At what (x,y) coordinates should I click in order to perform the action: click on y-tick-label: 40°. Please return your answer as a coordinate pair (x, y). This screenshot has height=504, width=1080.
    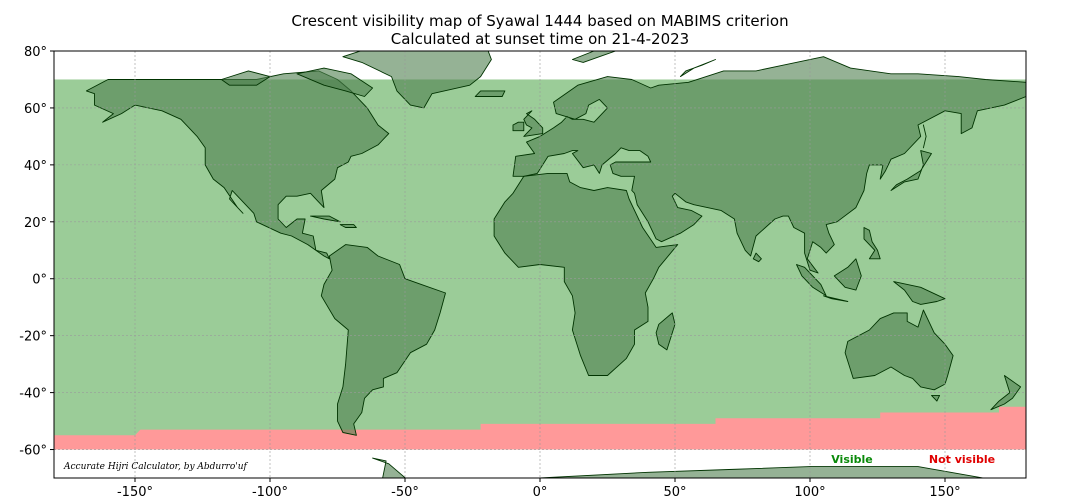
    Looking at the image, I should click on (35, 166).